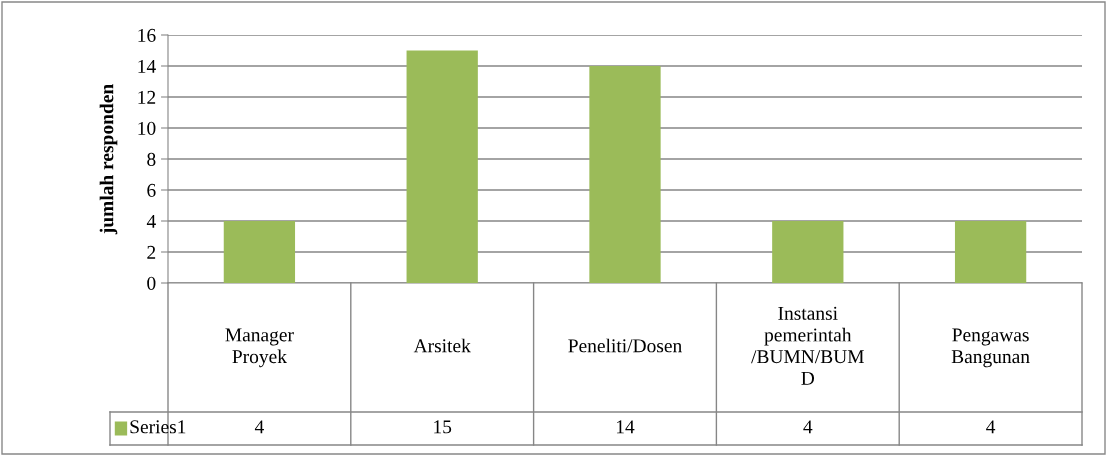 The width and height of the screenshot is (1107, 456). Describe the element at coordinates (990, 348) in the screenshot. I see `x-tick-label: Pengawas Bangunan` at that location.